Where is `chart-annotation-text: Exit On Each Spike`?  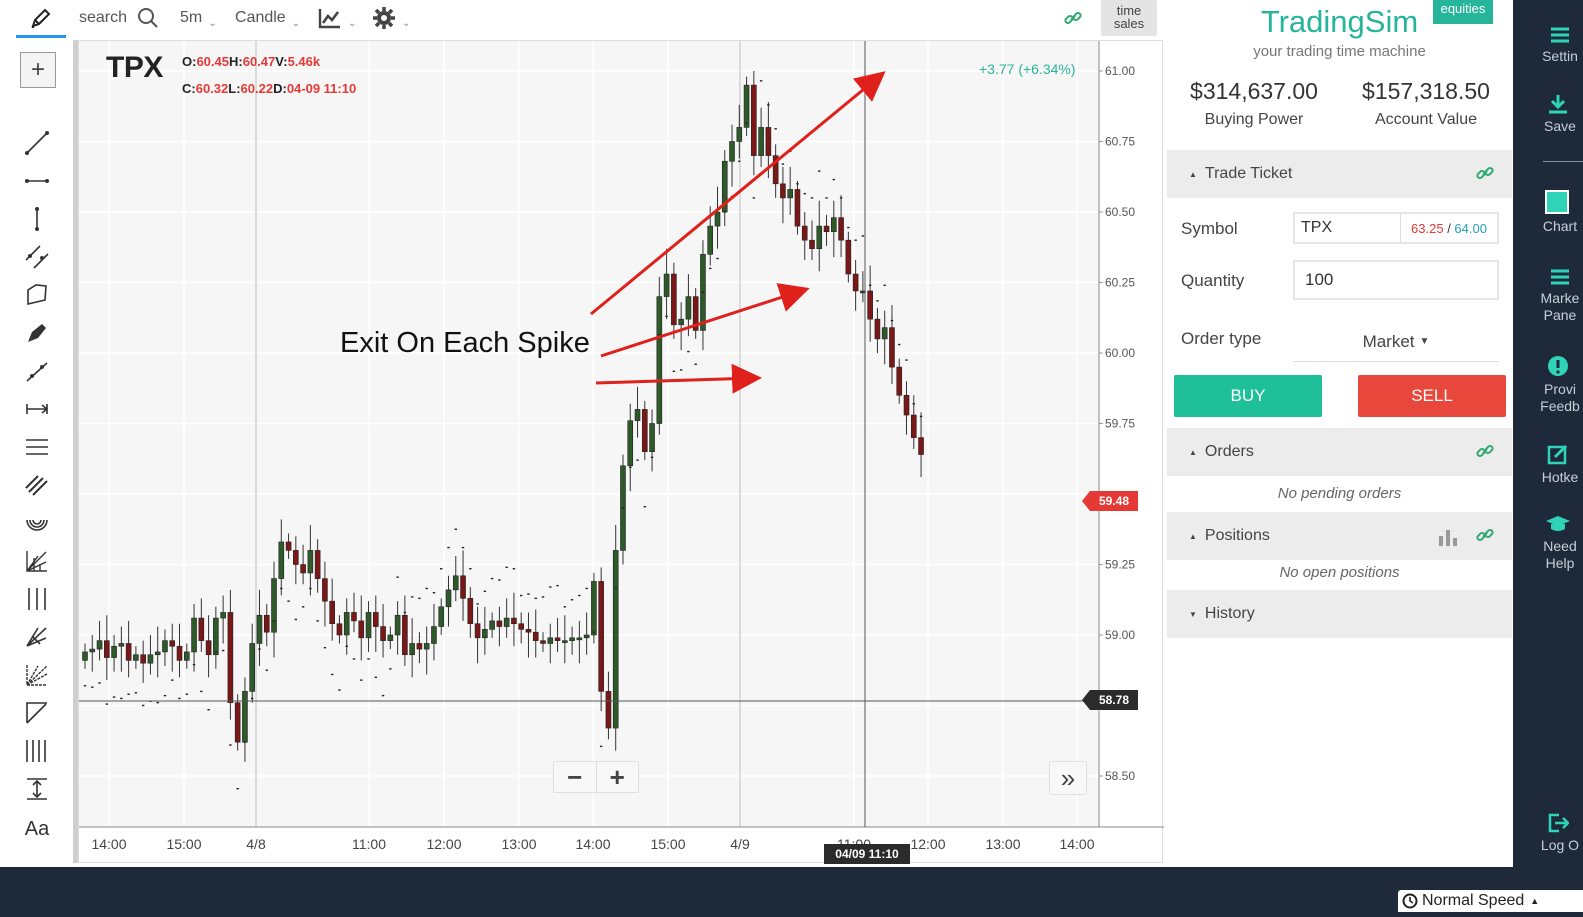
chart-annotation-text: Exit On Each Spike is located at coordinates (465, 343).